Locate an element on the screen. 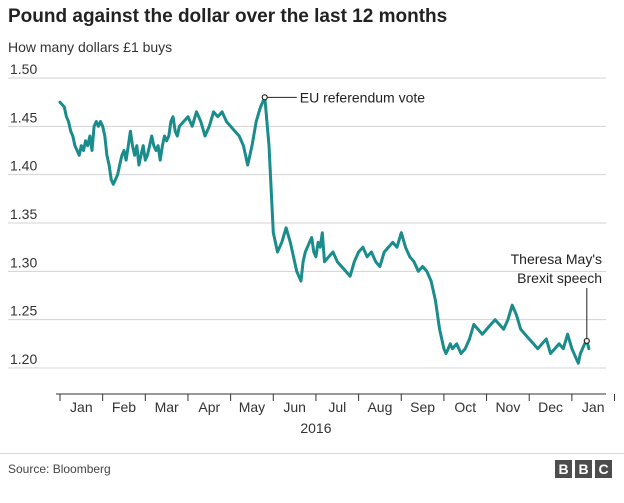 This screenshot has width=624, height=503. y-axis-ticks: 1.50 1.45 1.40 1.35 1.30 1.25 1.20 is located at coordinates (23, 214).